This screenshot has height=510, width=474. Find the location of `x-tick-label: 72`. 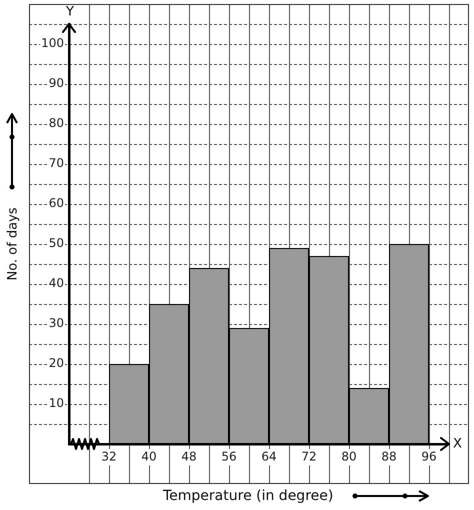

x-tick-label: 72 is located at coordinates (309, 456).